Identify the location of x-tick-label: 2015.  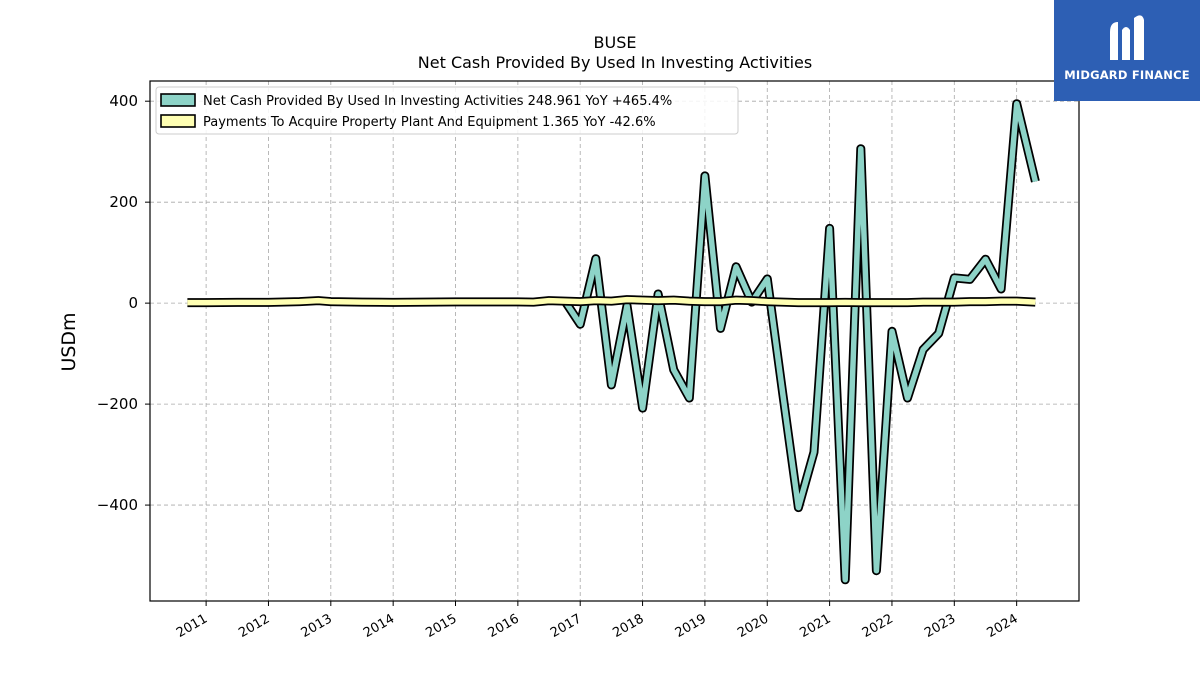
(441, 626).